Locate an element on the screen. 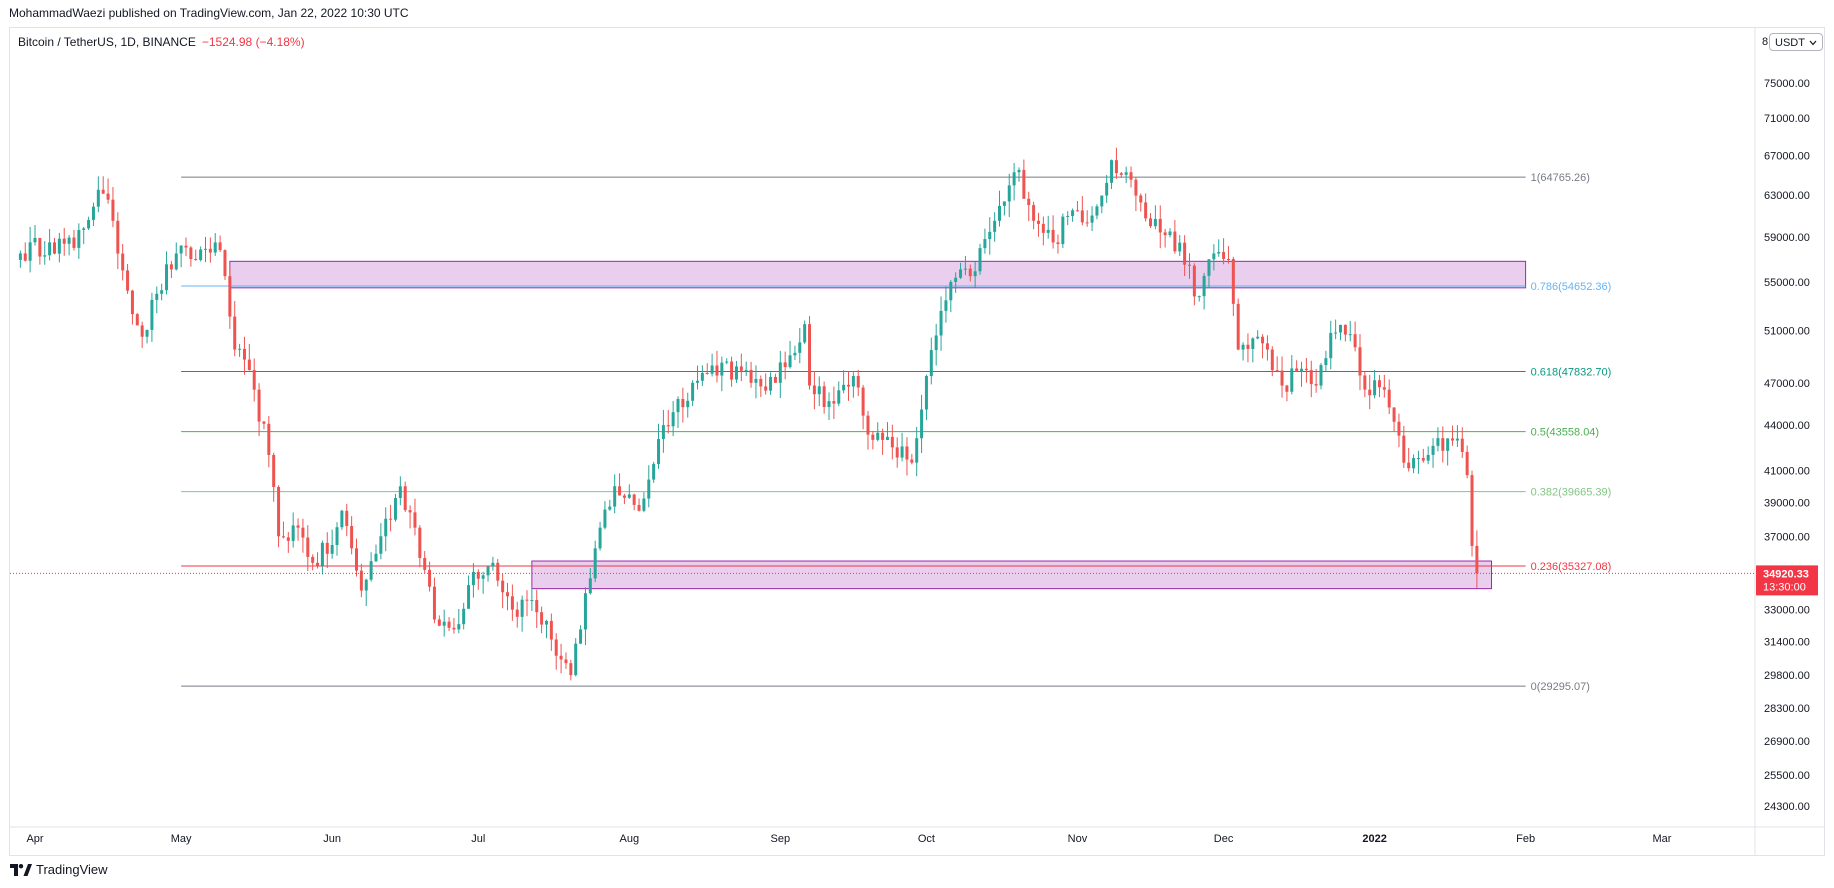  x-tick-label: Jul is located at coordinates (478, 839).